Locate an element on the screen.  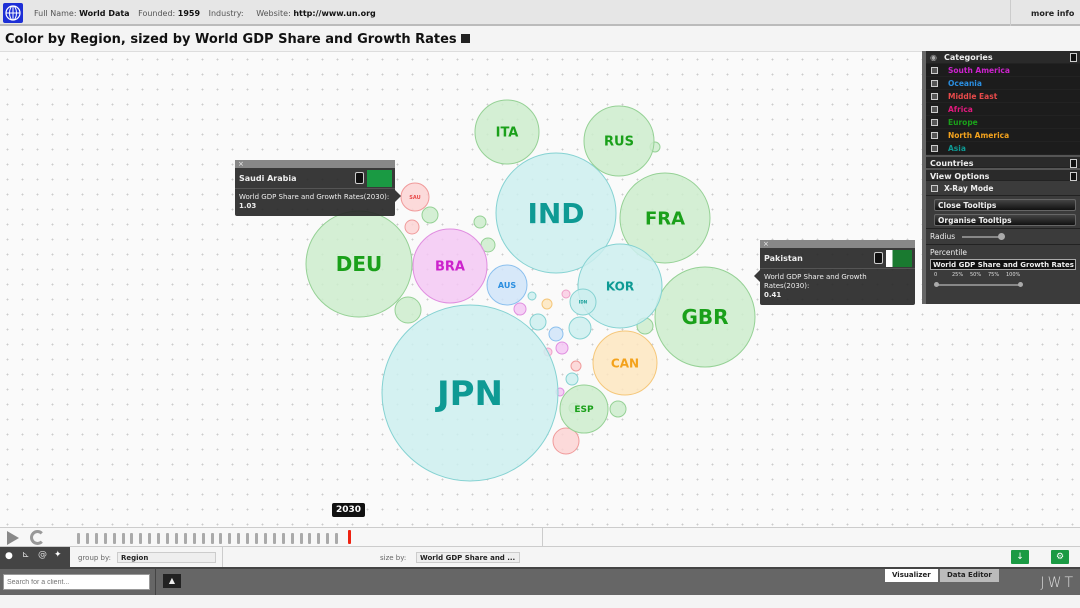
bubble-can is located at coordinates (625, 363).